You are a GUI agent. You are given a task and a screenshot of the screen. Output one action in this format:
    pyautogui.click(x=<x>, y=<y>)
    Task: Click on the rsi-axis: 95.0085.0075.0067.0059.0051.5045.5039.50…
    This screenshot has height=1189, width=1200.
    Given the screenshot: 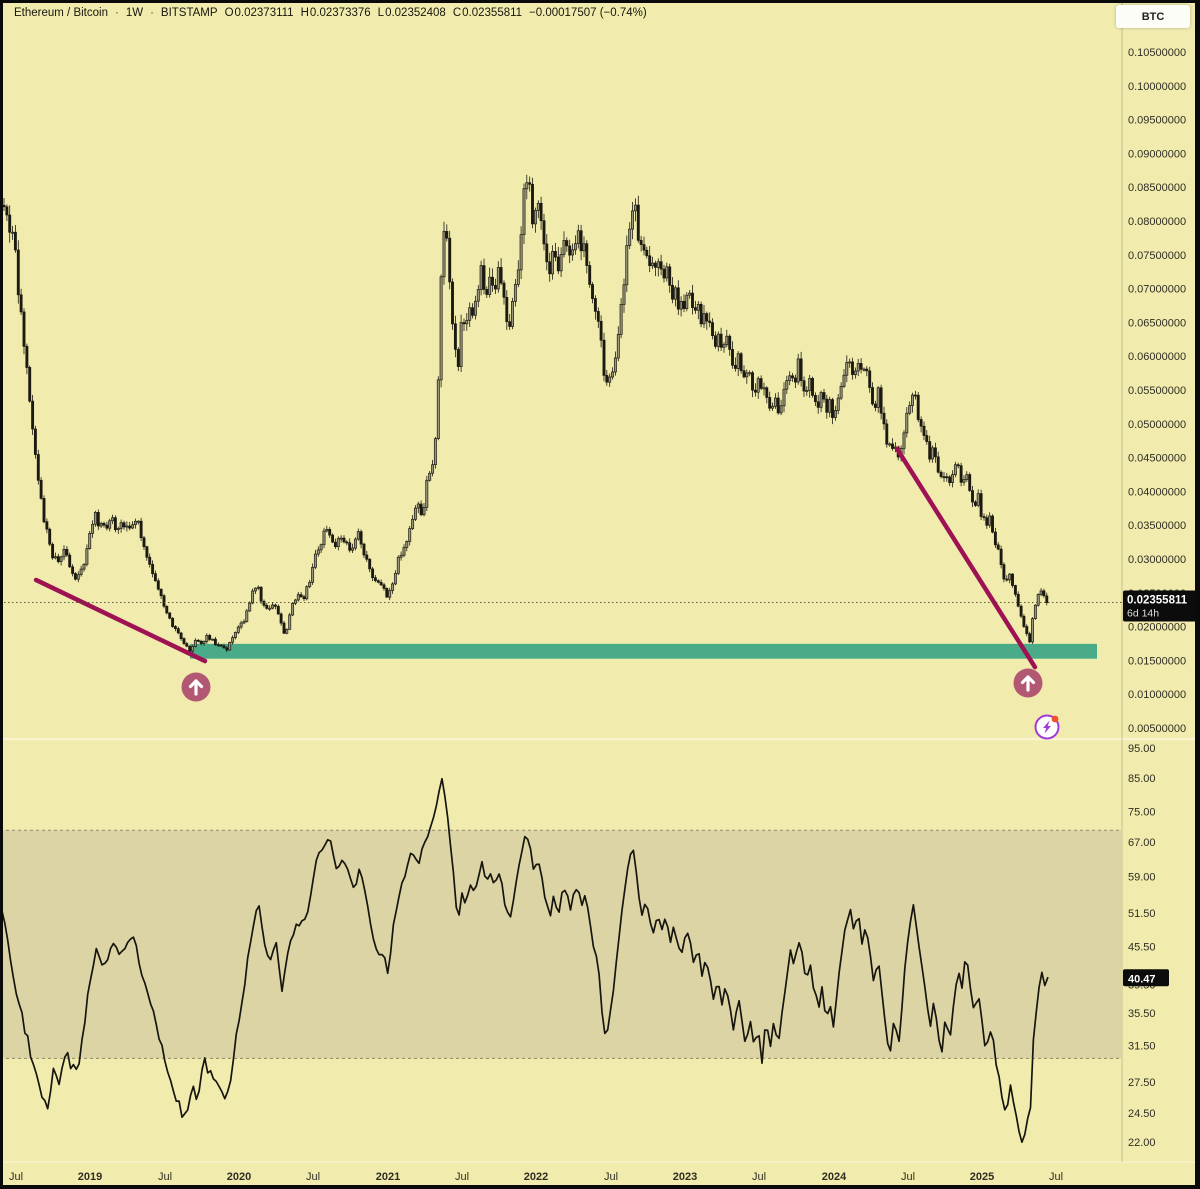 What is the action you would take?
    pyautogui.click(x=1142, y=946)
    